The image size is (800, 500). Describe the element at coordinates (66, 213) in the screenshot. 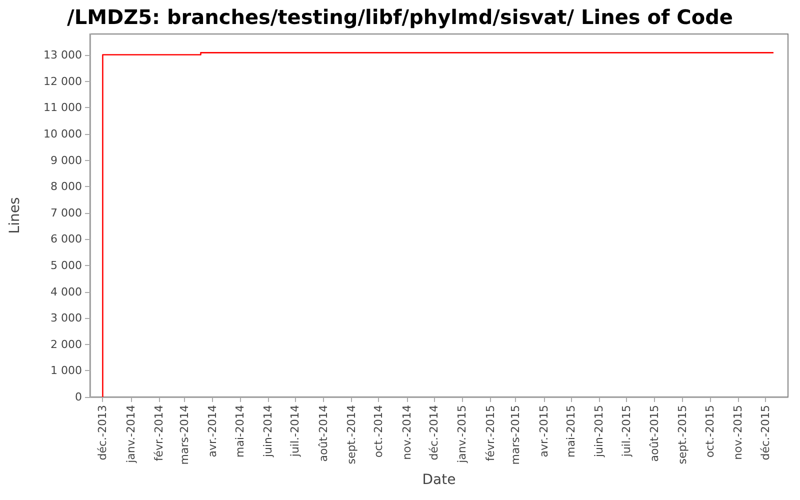

I see `y-tick-label: 7 000` at that location.